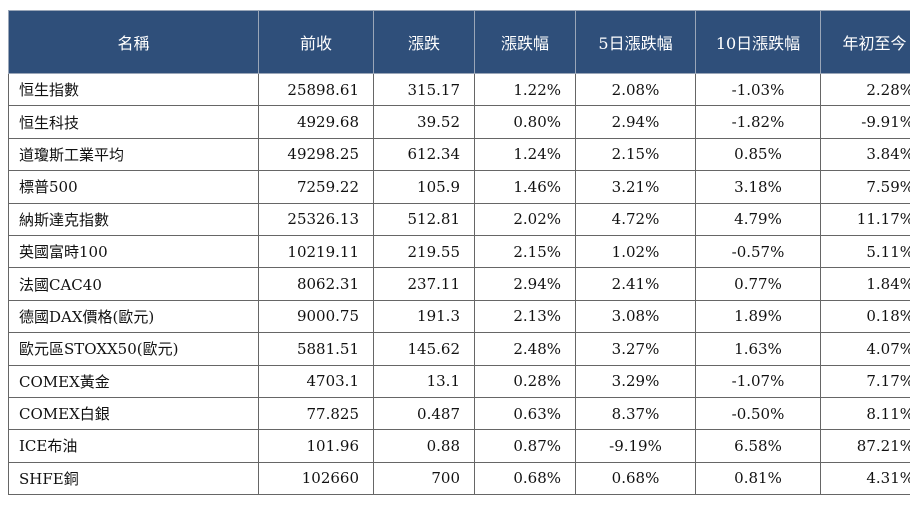 This screenshot has height=510, width=910. Describe the element at coordinates (635, 349) in the screenshot. I see `cell-5d-change-pct: 3.27%` at that location.